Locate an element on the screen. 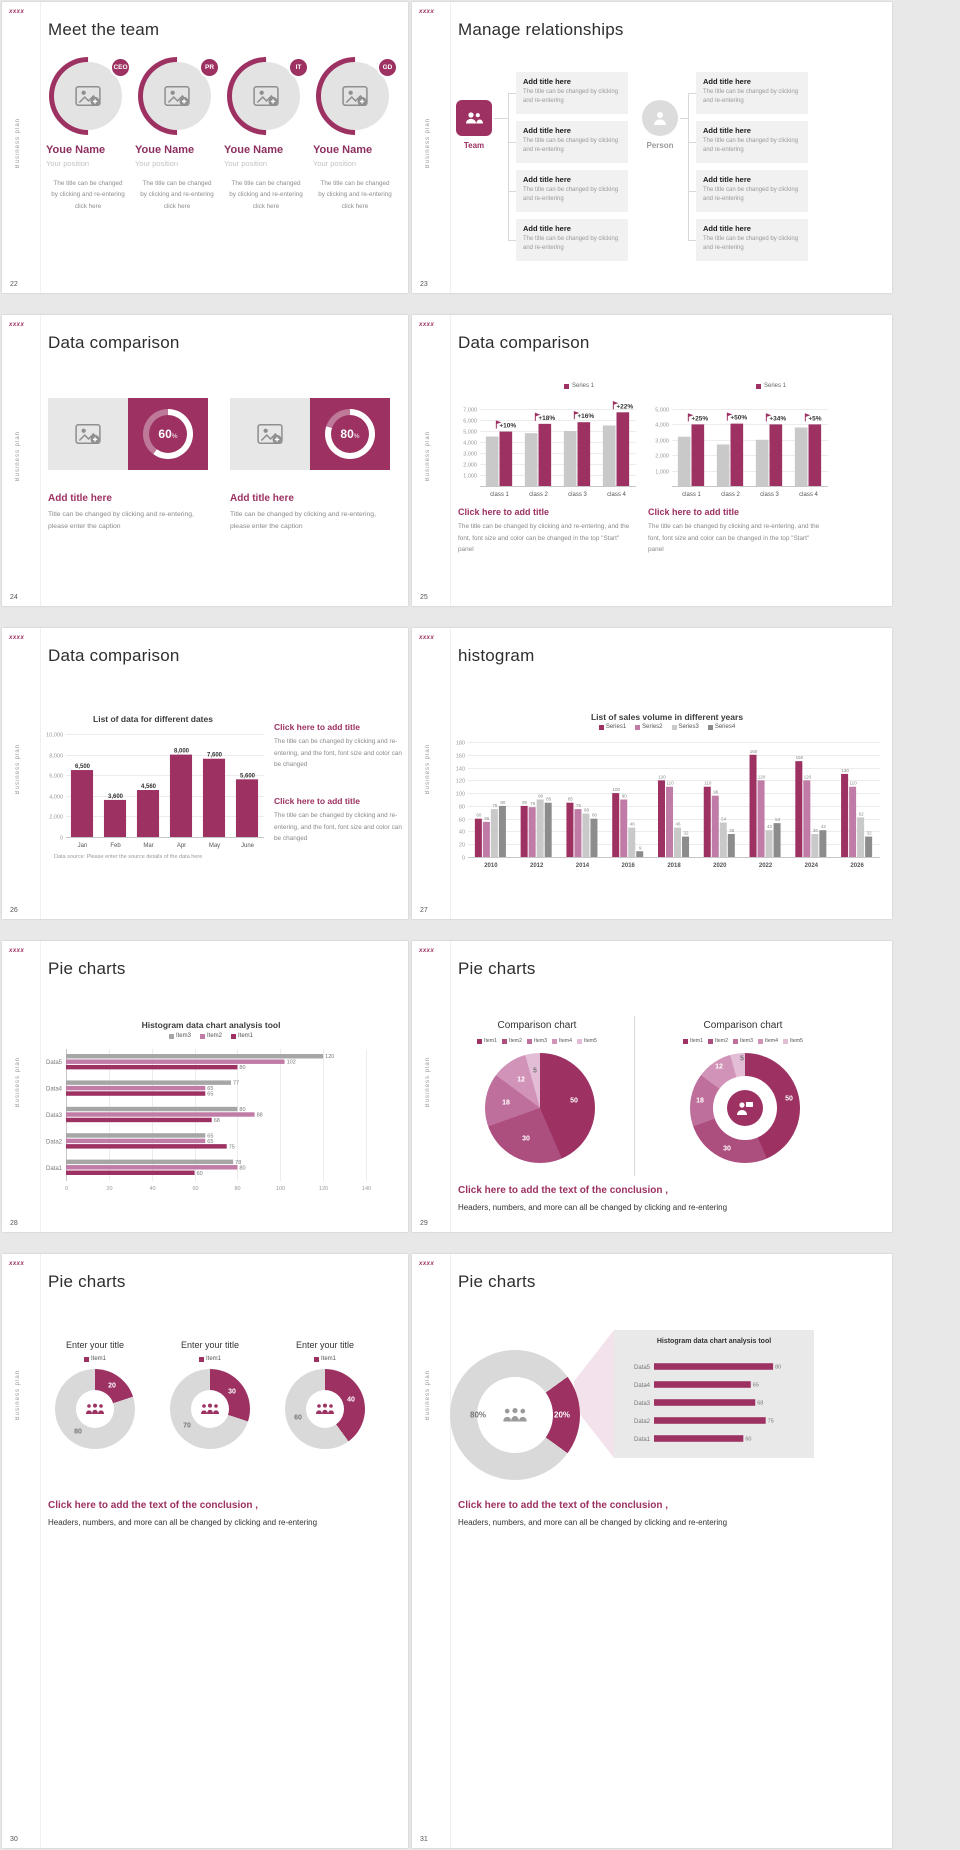  page-number: 23 is located at coordinates (424, 284).